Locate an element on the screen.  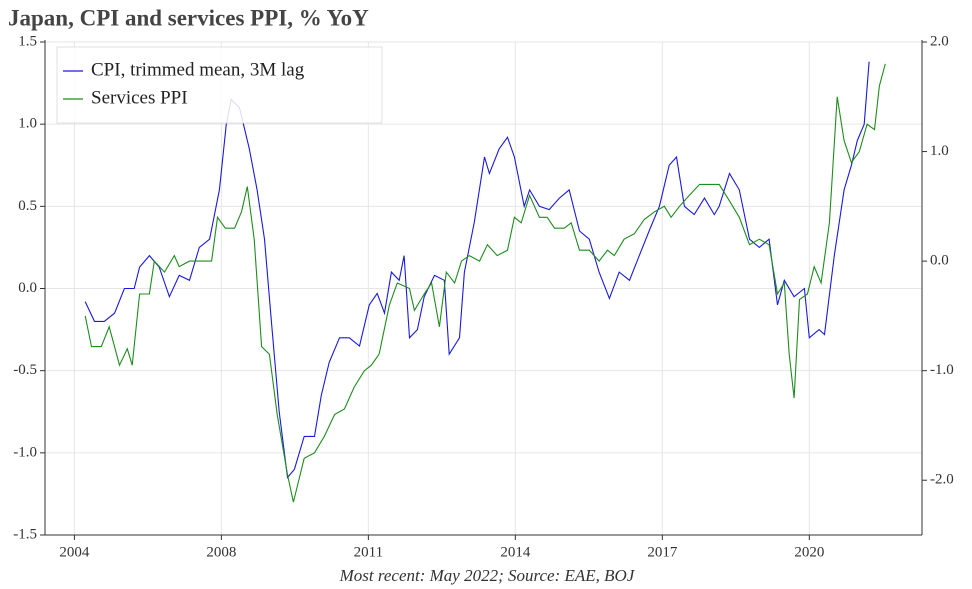
y-tick-label: -0.5 is located at coordinates (25, 370).